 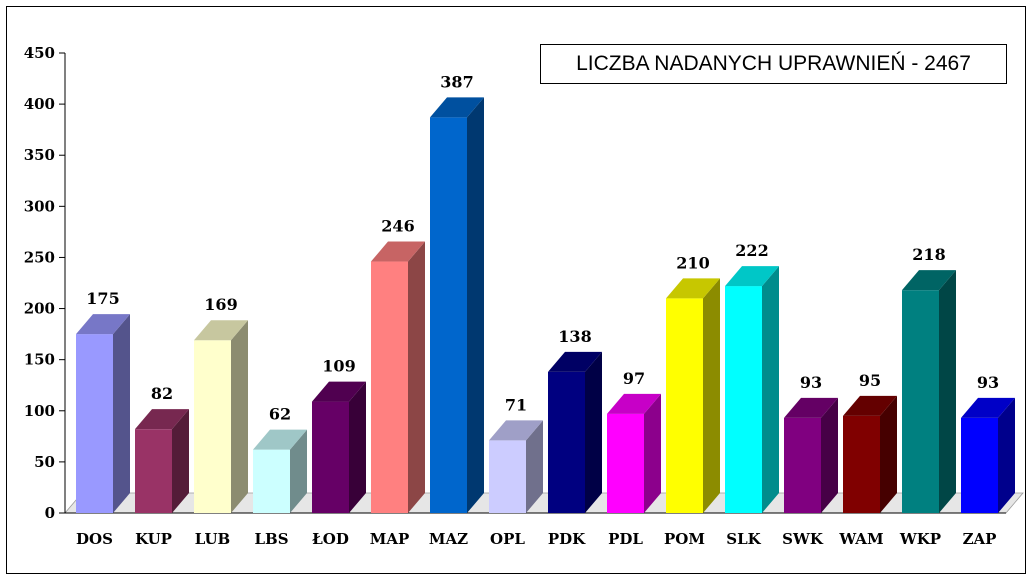 What do you see at coordinates (457, 107) in the screenshot?
I see `bar-maz-top` at bounding box center [457, 107].